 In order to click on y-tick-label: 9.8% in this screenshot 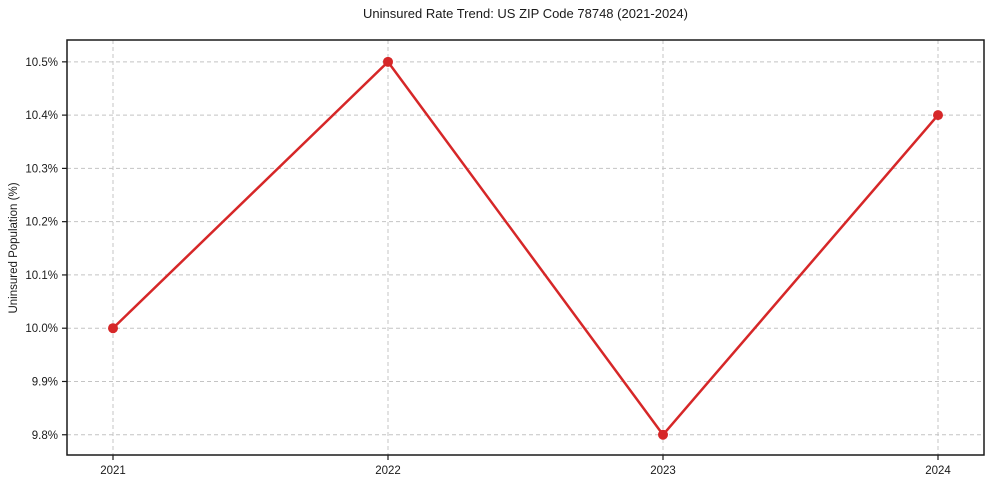, I will do `click(45, 436)`.